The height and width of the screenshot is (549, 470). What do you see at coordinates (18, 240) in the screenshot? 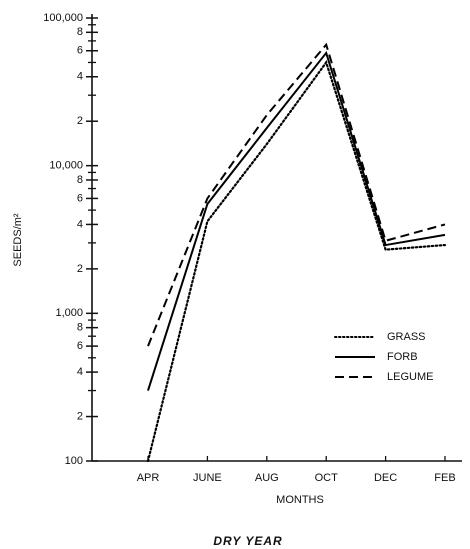
I see `y-axis-label: SEEDS/m²` at bounding box center [18, 240].